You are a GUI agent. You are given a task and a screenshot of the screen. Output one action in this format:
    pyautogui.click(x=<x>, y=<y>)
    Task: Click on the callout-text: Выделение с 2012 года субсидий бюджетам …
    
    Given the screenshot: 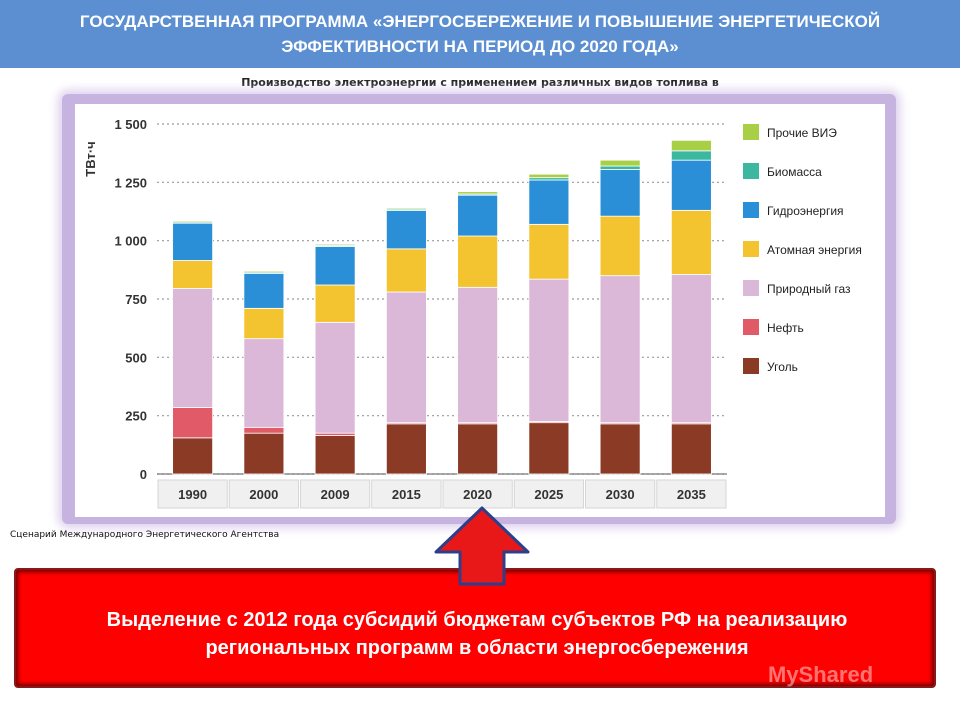 What is the action you would take?
    pyautogui.click(x=477, y=634)
    